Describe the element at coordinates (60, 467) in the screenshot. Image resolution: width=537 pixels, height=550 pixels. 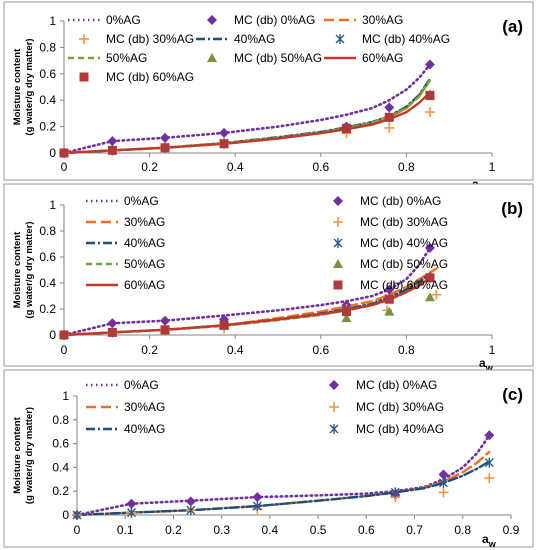
I see `y-tick-label: 0.4` at that location.